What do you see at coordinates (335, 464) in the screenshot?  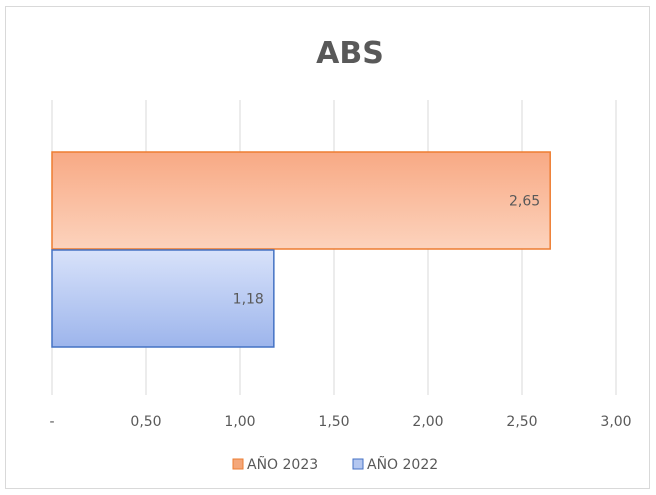 I see `legend: AÑO 2023 AÑO 2022` at bounding box center [335, 464].